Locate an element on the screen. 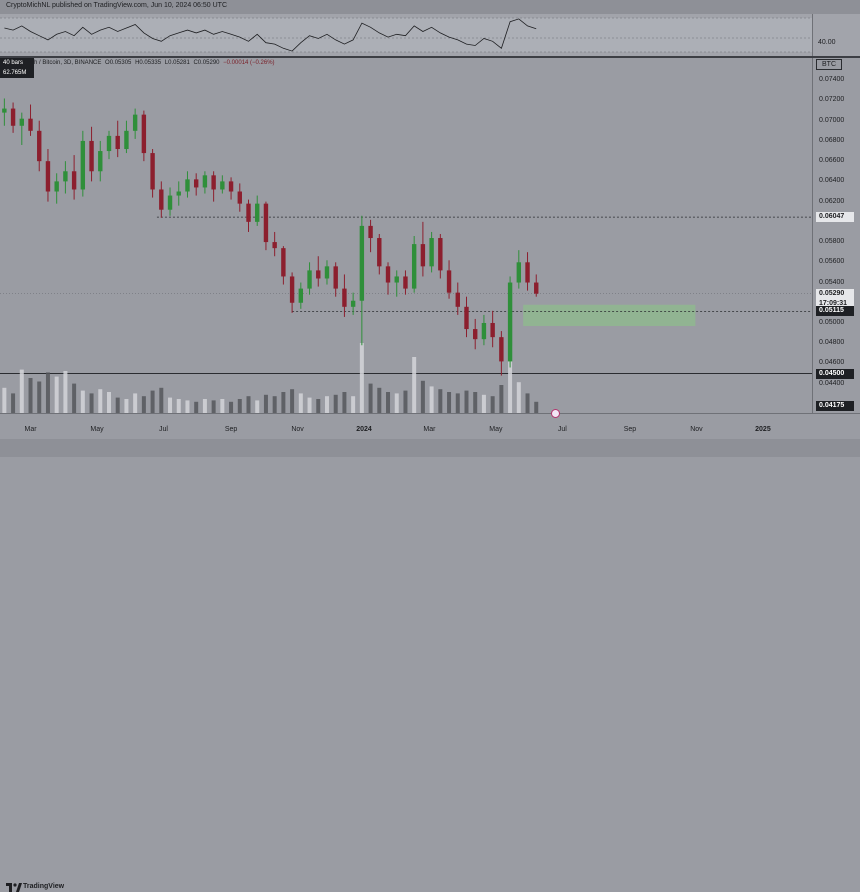 The height and width of the screenshot is (892, 860). price-axis-label: 0.04500 is located at coordinates (835, 373).